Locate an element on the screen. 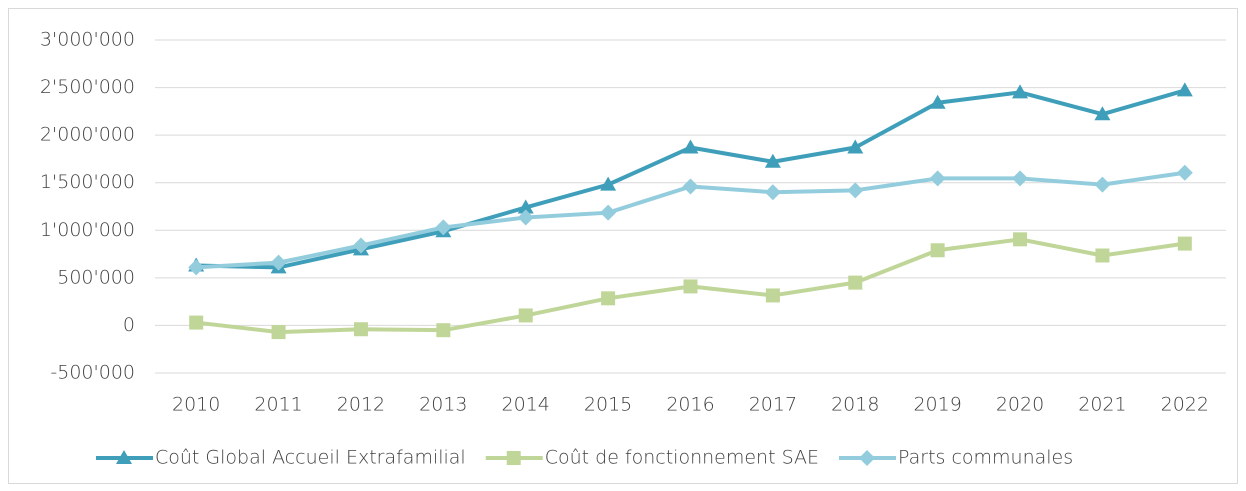 This screenshot has height=491, width=1246. x-tick-label: 2019 is located at coordinates (937, 405).